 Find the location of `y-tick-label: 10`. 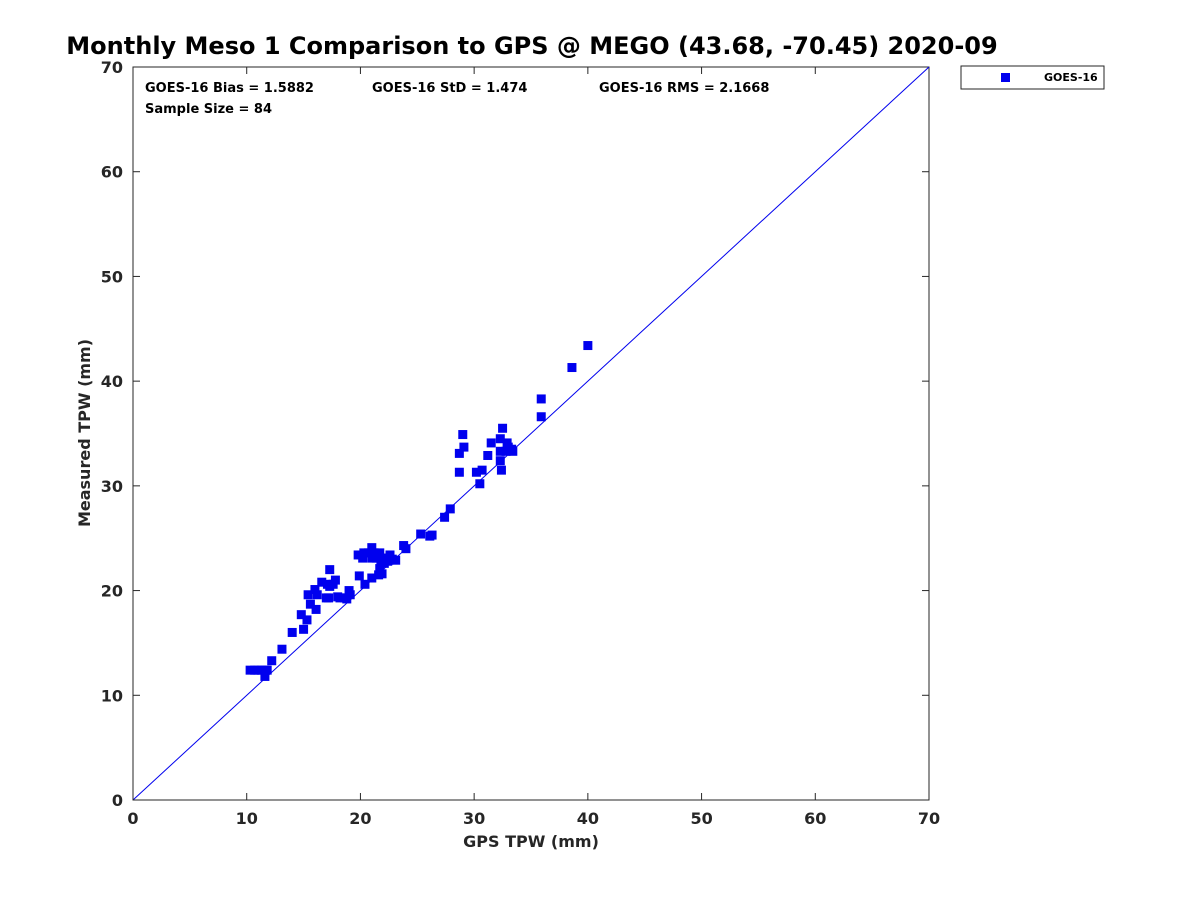

y-tick-label: 10 is located at coordinates (112, 695).